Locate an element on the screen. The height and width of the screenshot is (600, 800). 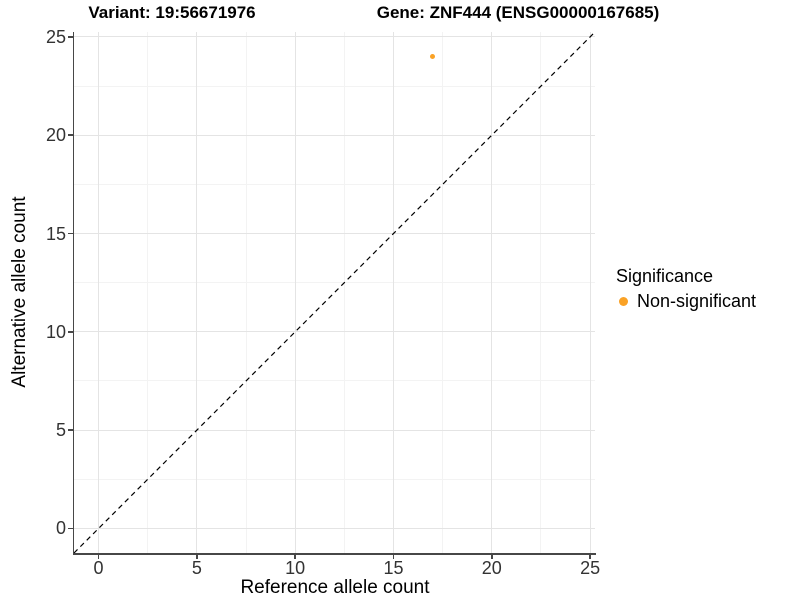
x-tick-label: 15 is located at coordinates (393, 568).